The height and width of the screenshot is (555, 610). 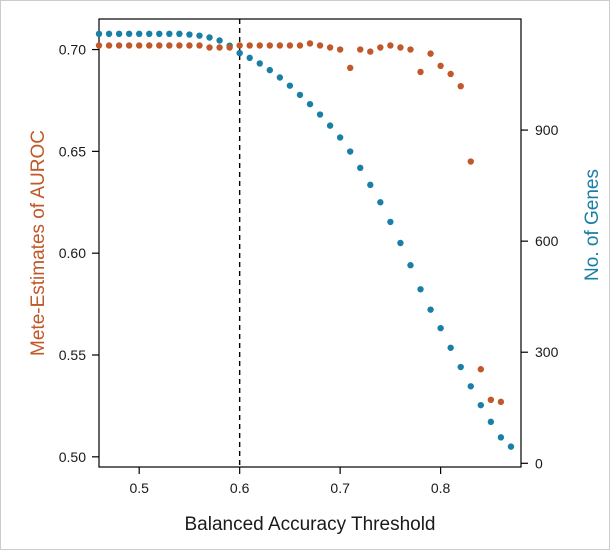 What do you see at coordinates (72, 355) in the screenshot?
I see `y-left-tick-label: 0.55` at bounding box center [72, 355].